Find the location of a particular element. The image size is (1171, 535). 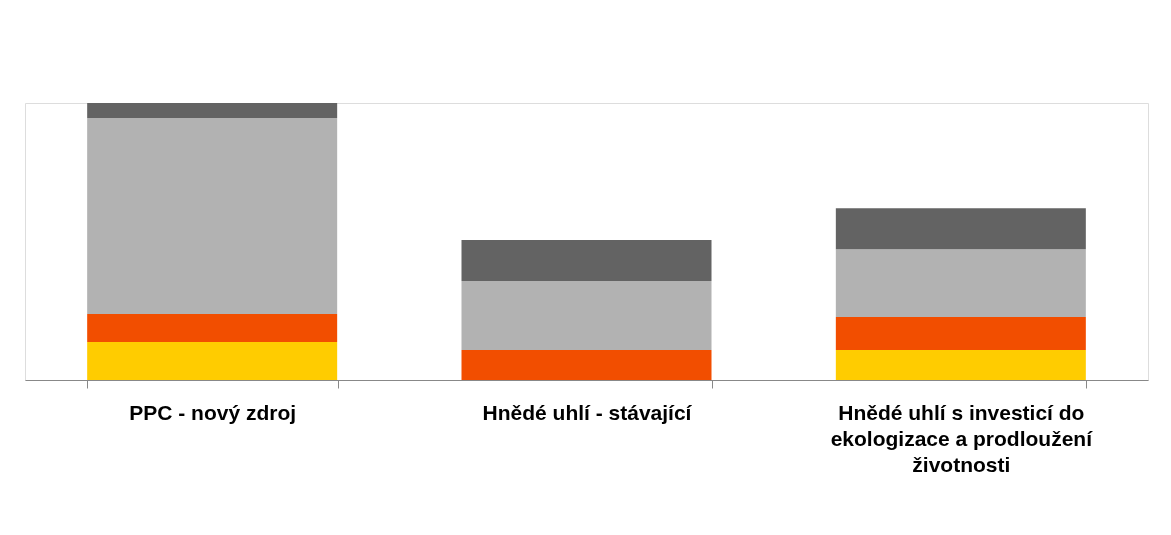

x-tick-label: Hnědé uhlí s investicí do ekologizace a prodloužení životnosti is located at coordinates (962, 438).